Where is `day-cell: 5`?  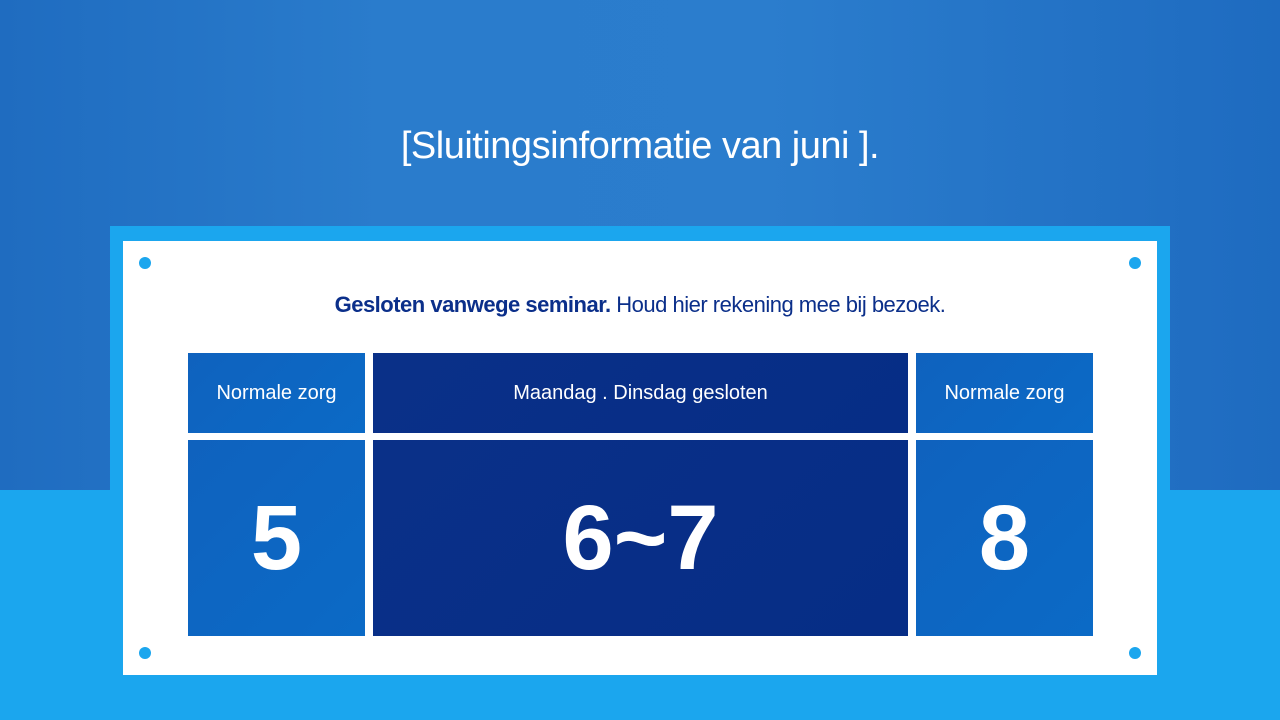
day-cell: 5 is located at coordinates (276, 538).